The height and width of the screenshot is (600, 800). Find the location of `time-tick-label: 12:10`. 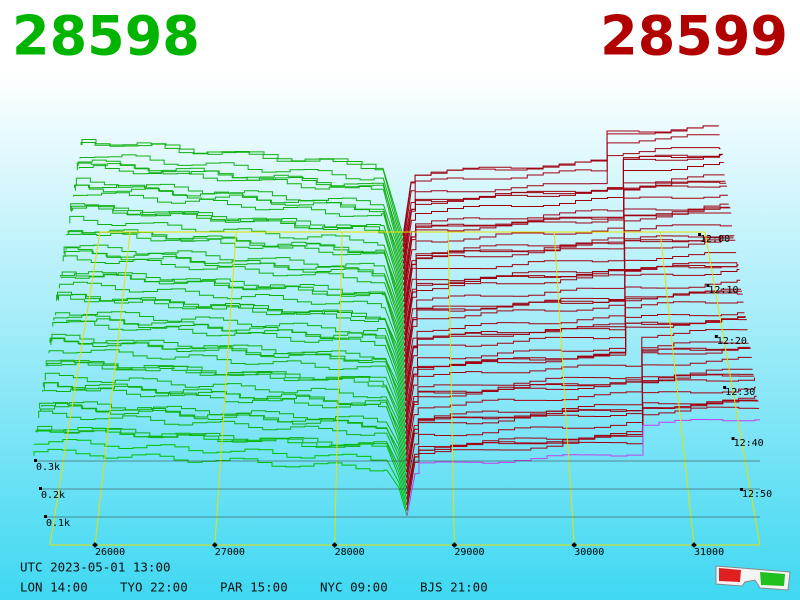

time-tick-label: 12:10 is located at coordinates (723, 290).